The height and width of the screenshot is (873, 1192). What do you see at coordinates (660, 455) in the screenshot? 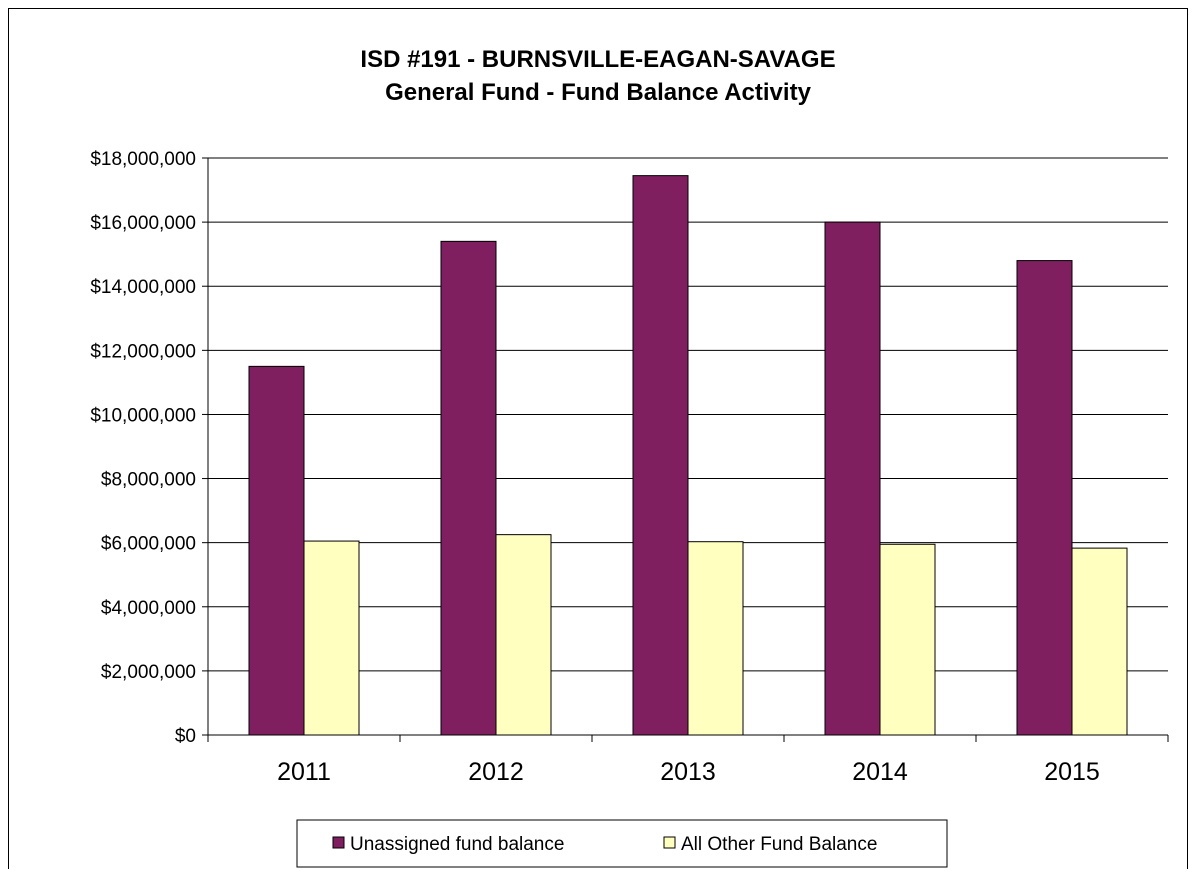
I see `bar-unassigned-2013` at bounding box center [660, 455].